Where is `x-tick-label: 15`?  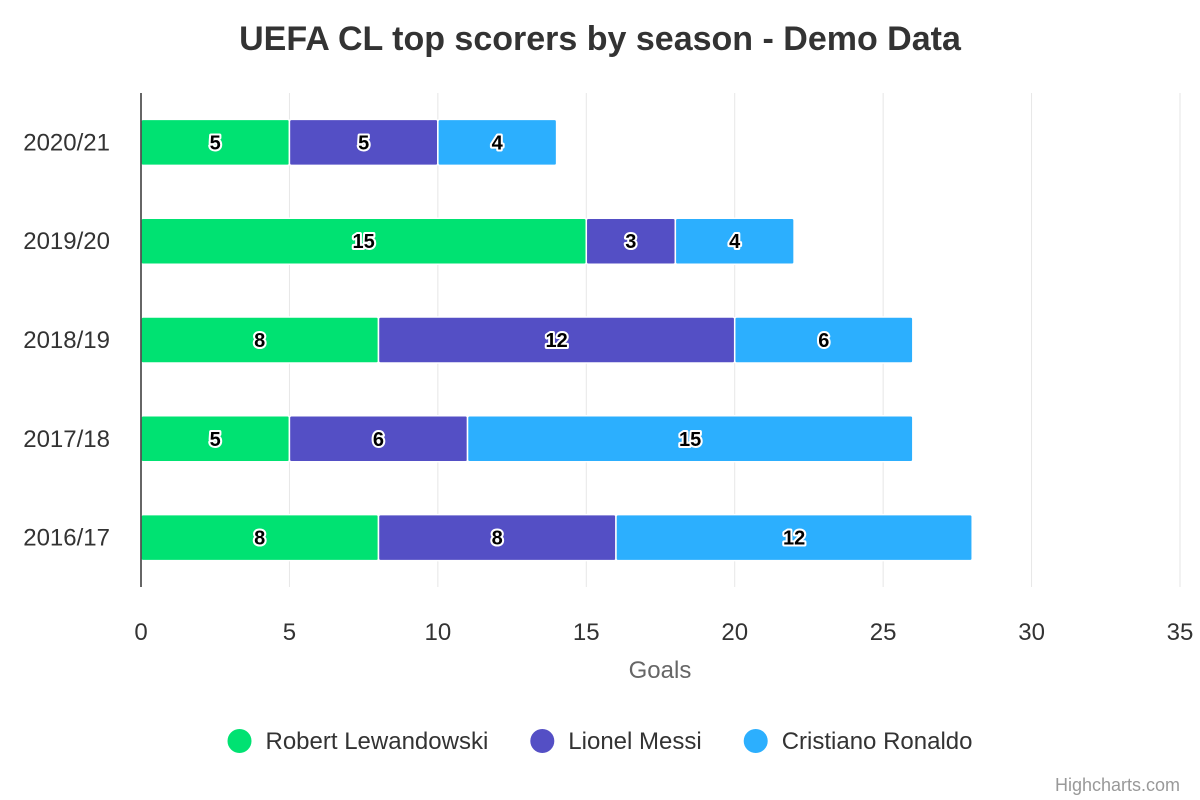 x-tick-label: 15 is located at coordinates (586, 632).